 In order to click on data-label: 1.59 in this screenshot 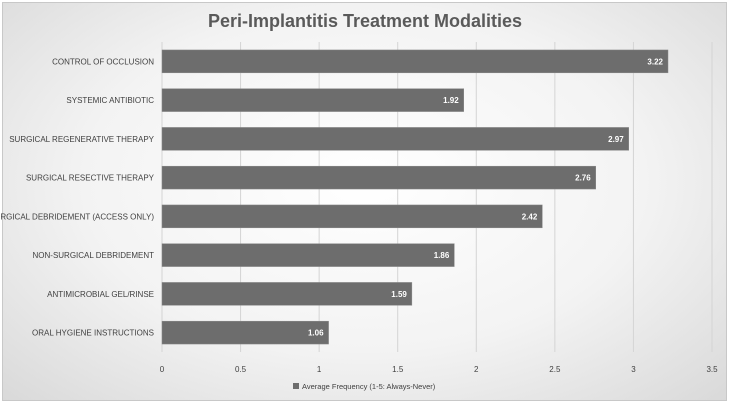, I will do `click(399, 294)`.